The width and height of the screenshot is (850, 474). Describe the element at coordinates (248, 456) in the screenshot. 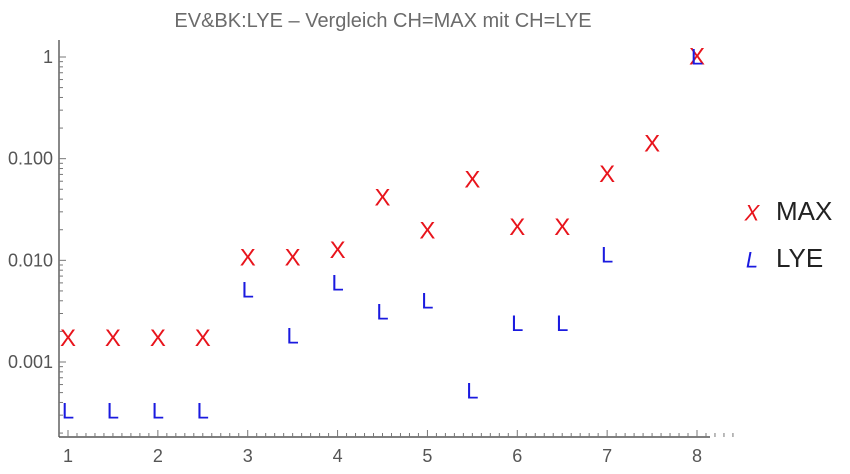

I see `x-tick-label: 3` at that location.